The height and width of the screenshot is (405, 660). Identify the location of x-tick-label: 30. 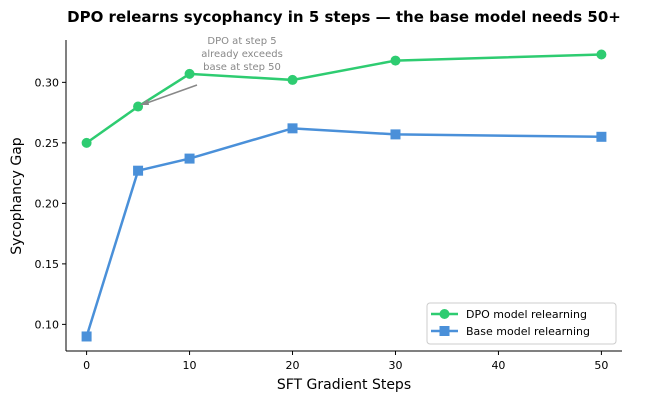
(395, 365).